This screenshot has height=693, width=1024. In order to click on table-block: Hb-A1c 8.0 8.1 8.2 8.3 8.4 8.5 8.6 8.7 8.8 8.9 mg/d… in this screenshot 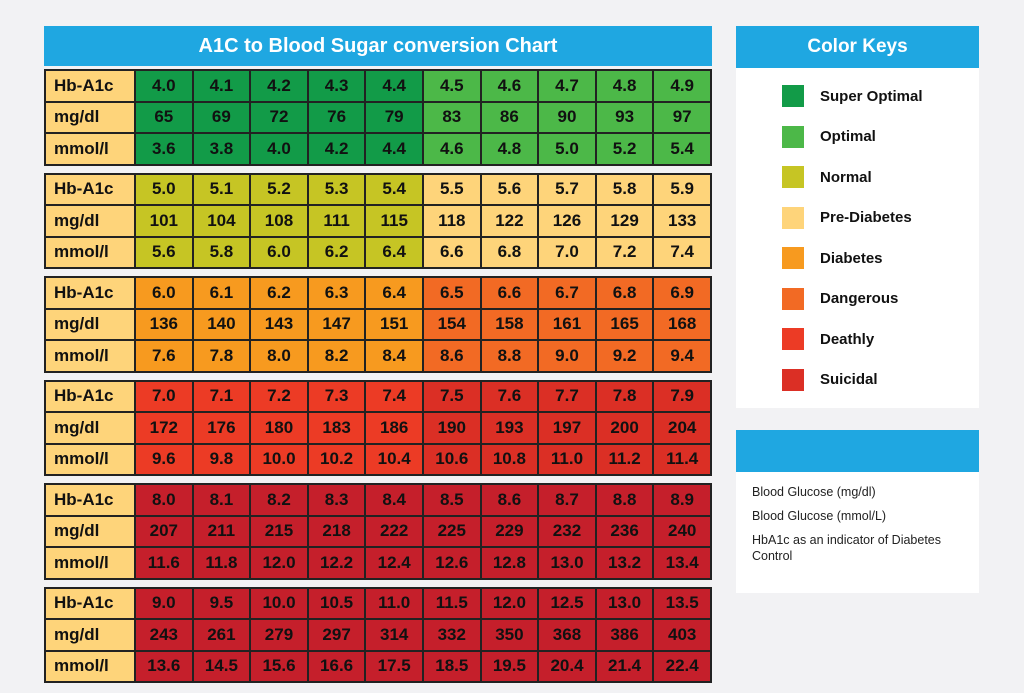, I will do `click(378, 531)`.